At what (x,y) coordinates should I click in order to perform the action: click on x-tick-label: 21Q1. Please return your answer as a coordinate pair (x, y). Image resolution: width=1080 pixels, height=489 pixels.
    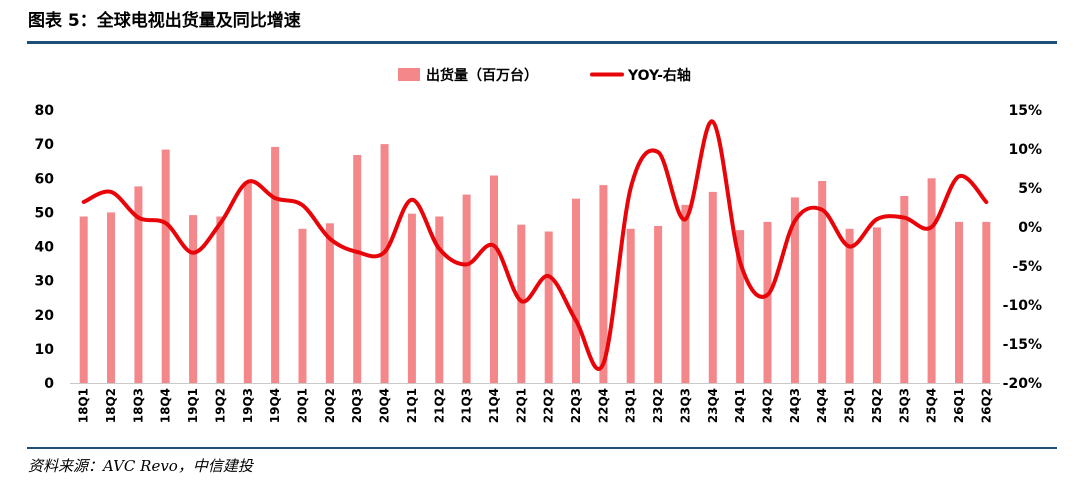
    Looking at the image, I should click on (412, 405).